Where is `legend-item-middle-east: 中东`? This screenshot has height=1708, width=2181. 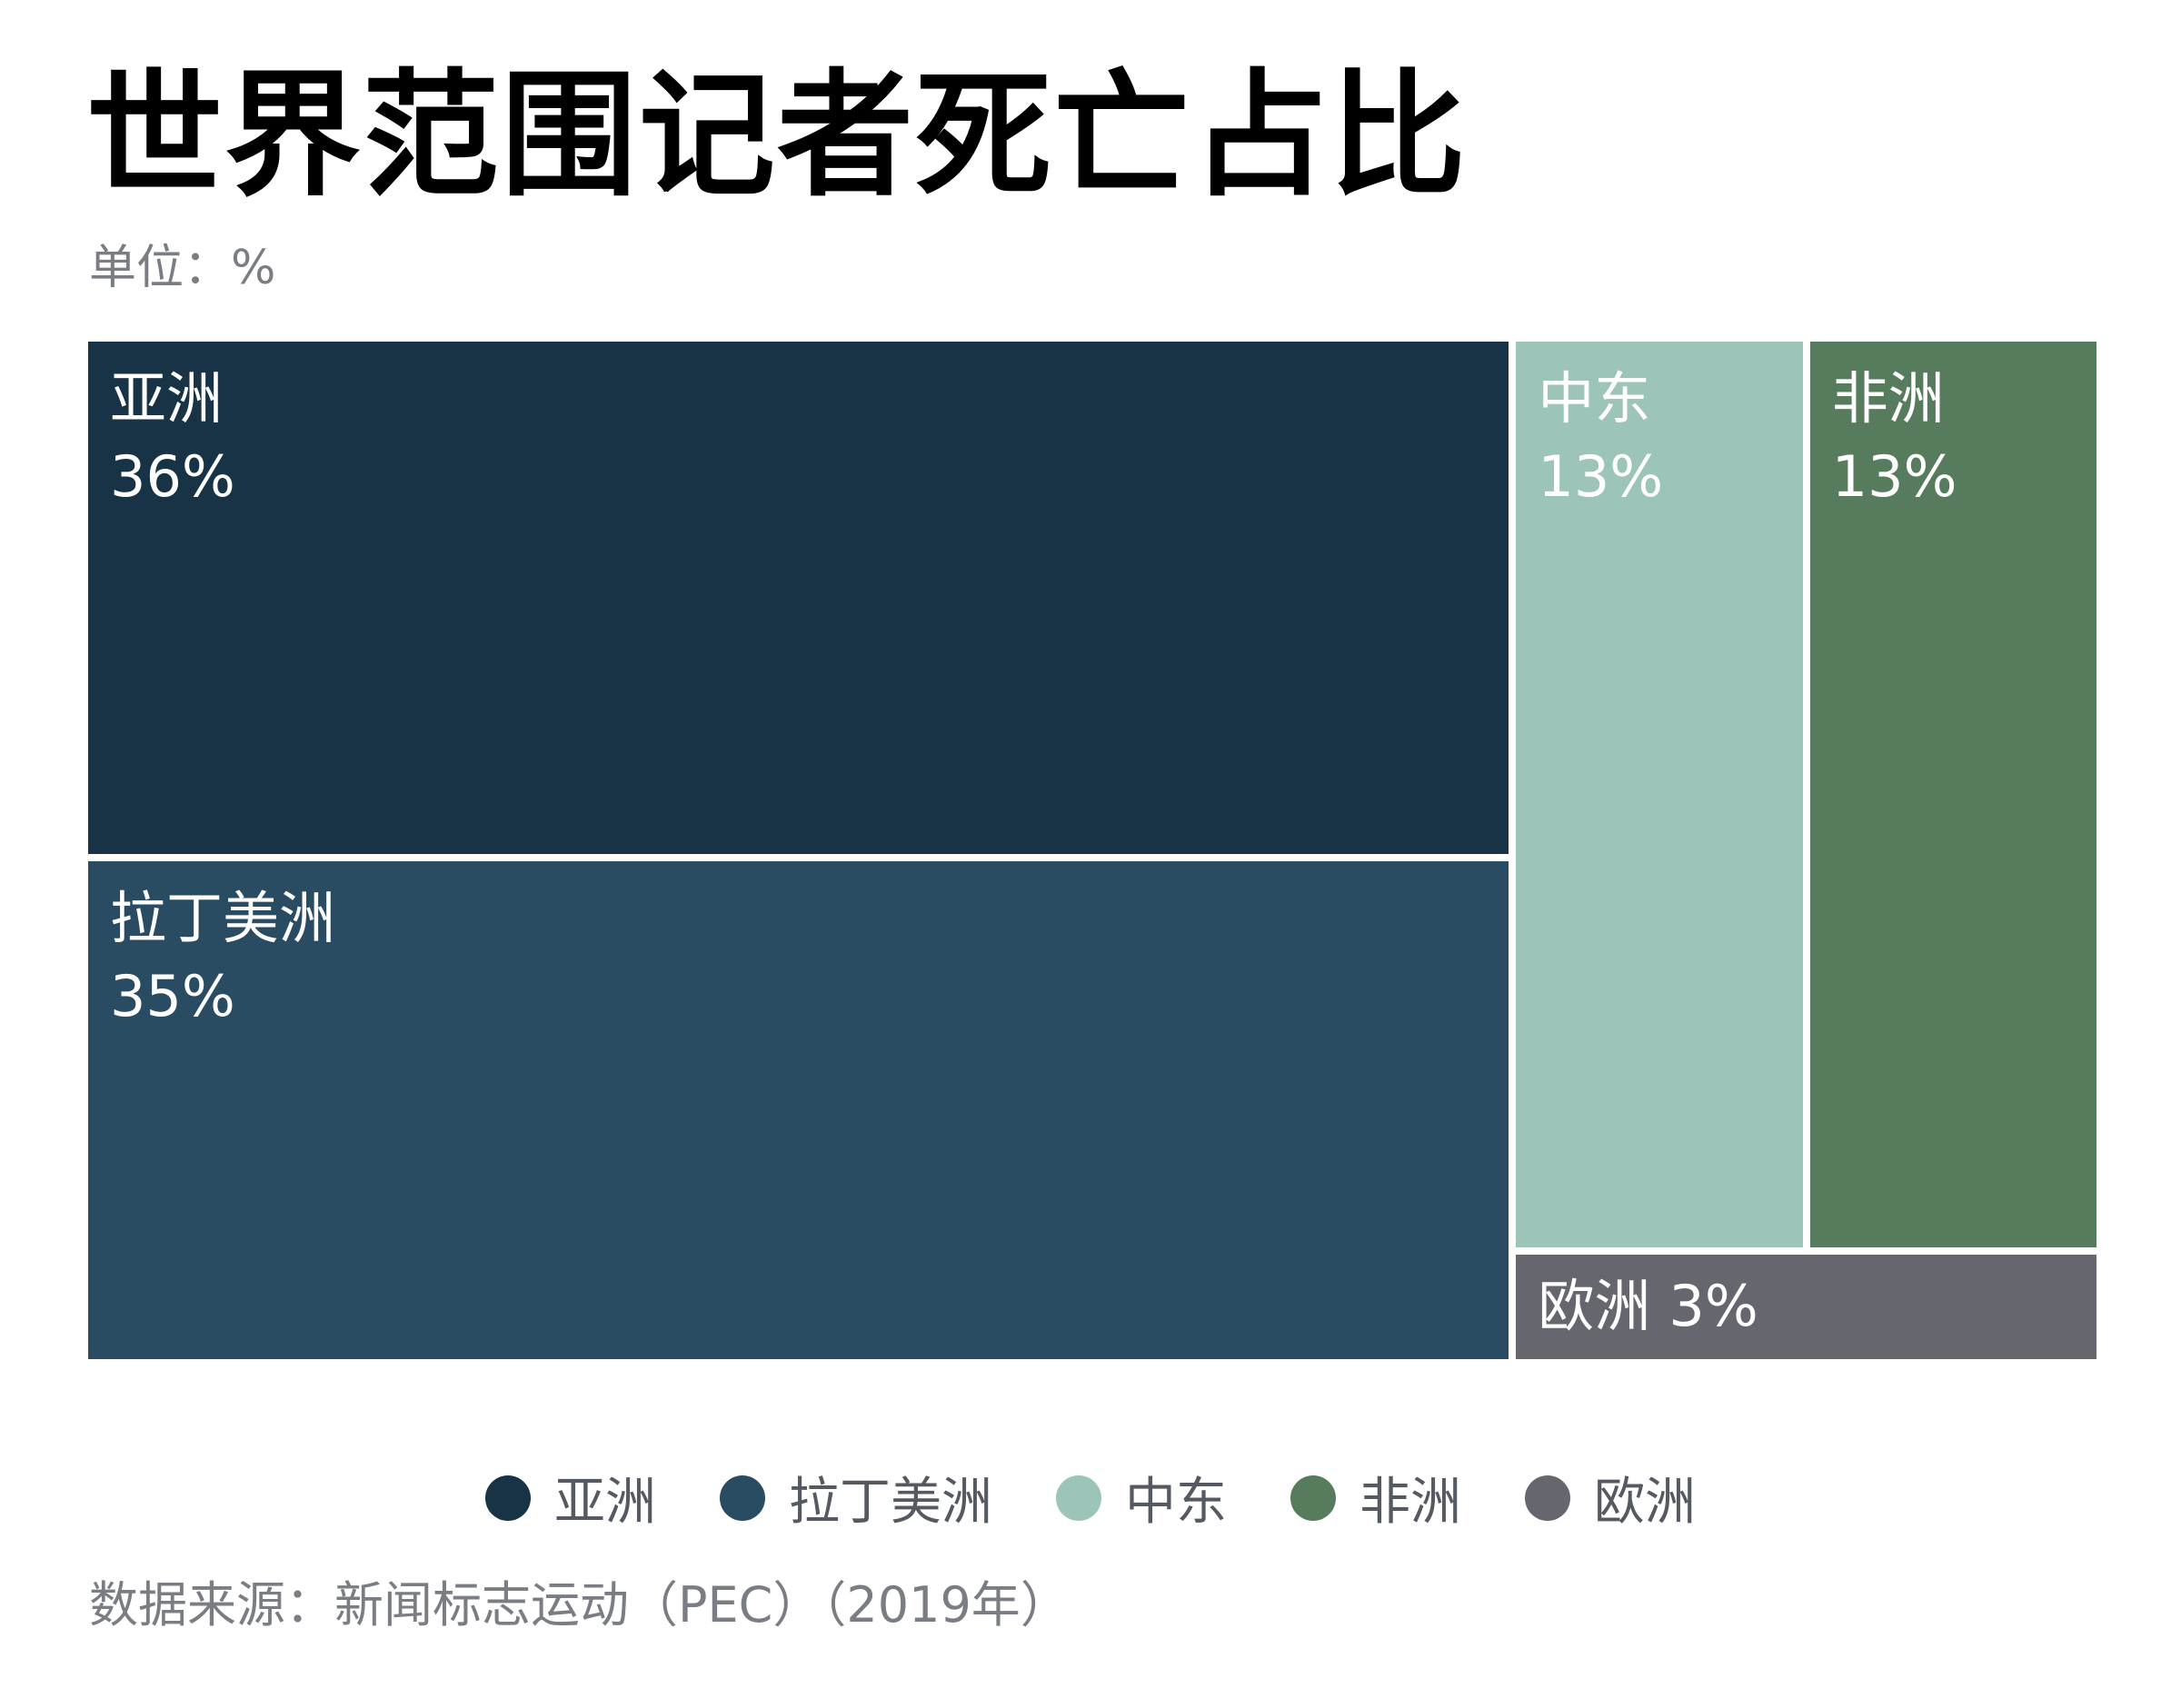
legend-item-middle-east: 中东 is located at coordinates (1141, 1497).